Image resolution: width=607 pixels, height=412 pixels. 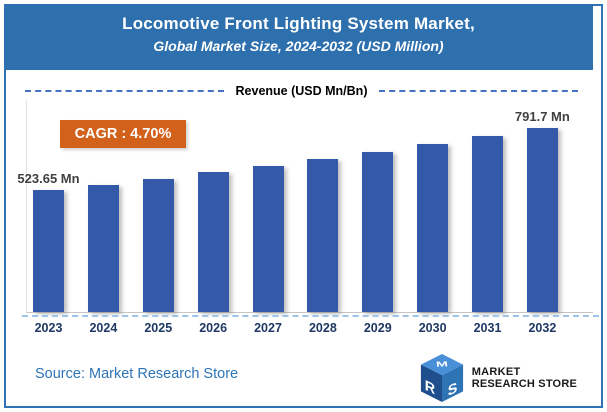 What do you see at coordinates (322, 328) in the screenshot?
I see `year-label-2028: 2028` at bounding box center [322, 328].